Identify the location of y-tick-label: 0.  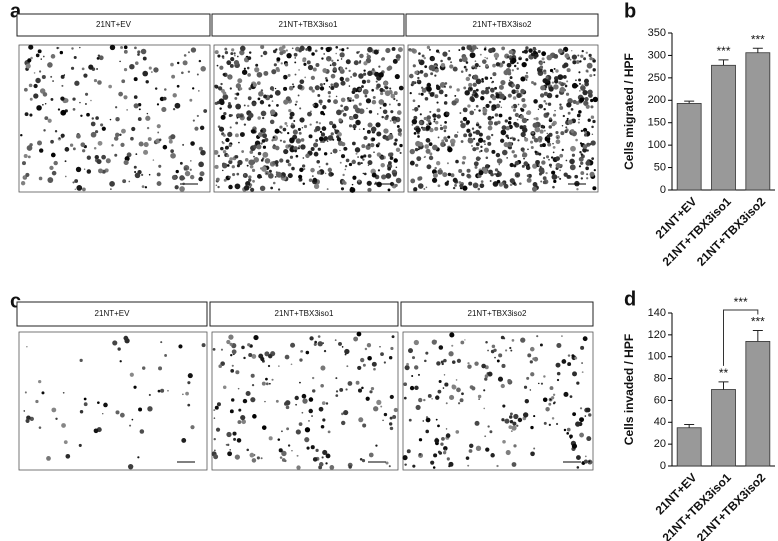
(663, 190).